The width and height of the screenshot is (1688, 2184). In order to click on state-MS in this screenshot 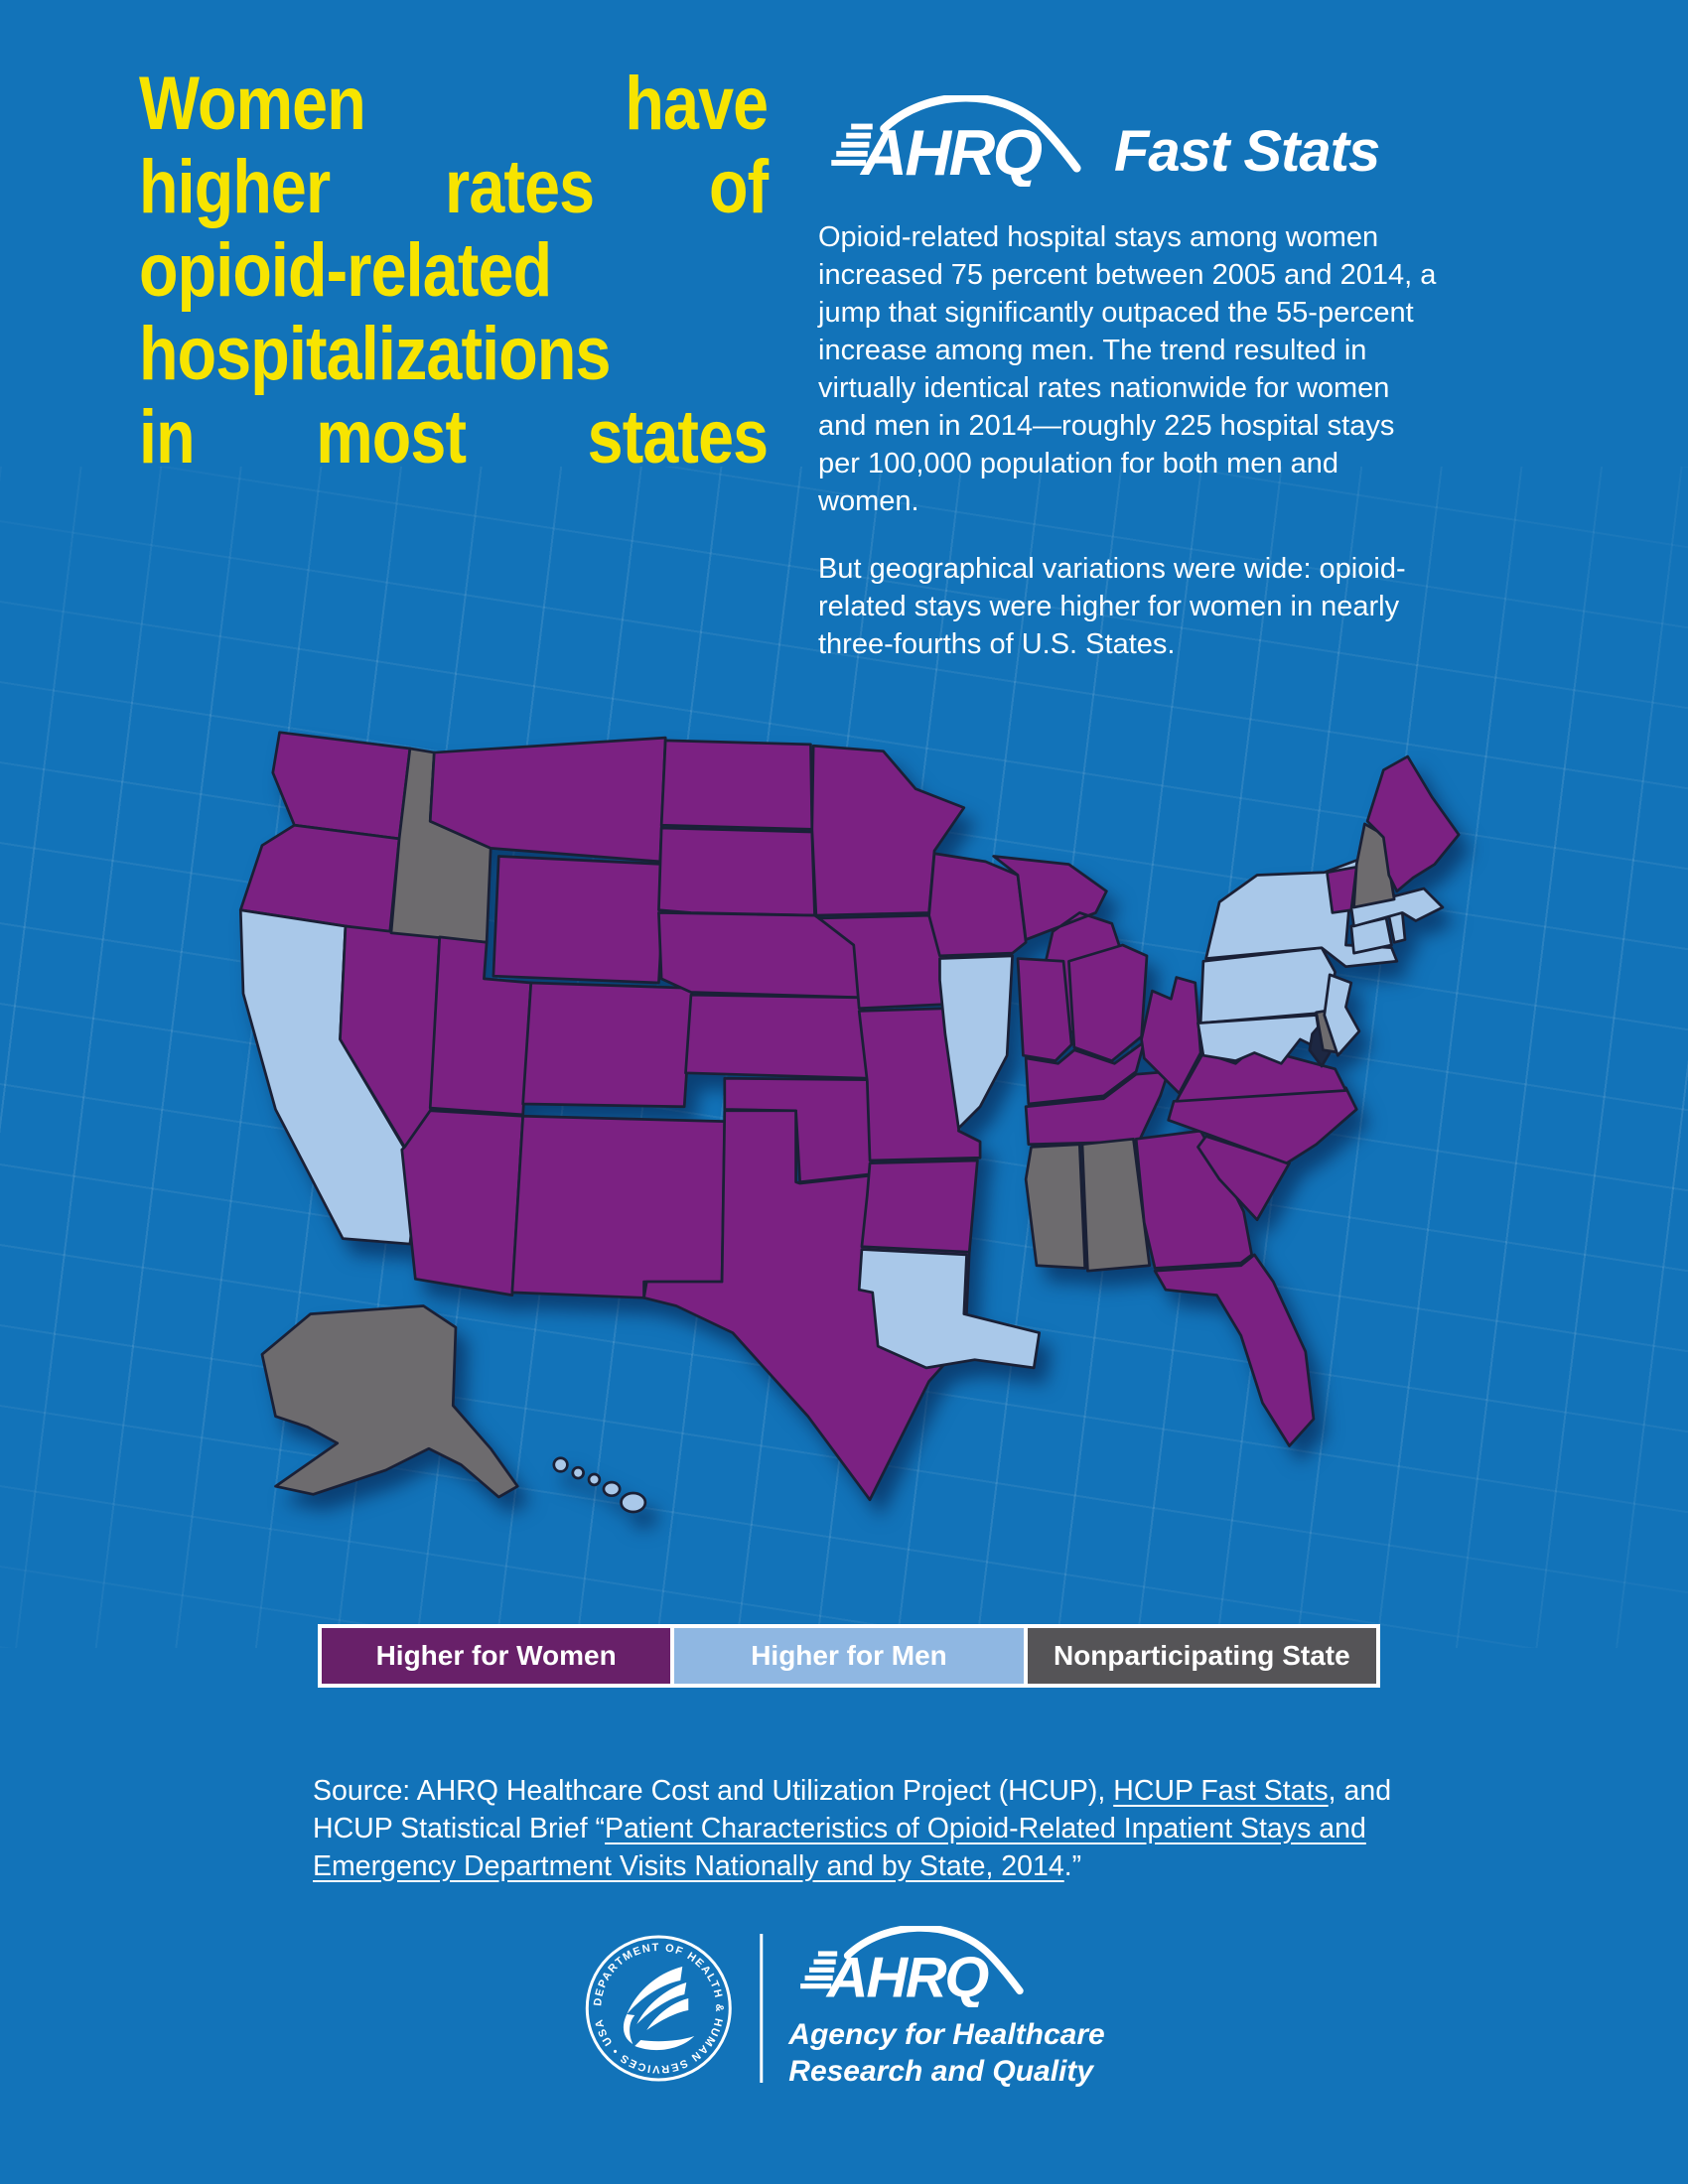, I will do `click(1055, 1206)`.